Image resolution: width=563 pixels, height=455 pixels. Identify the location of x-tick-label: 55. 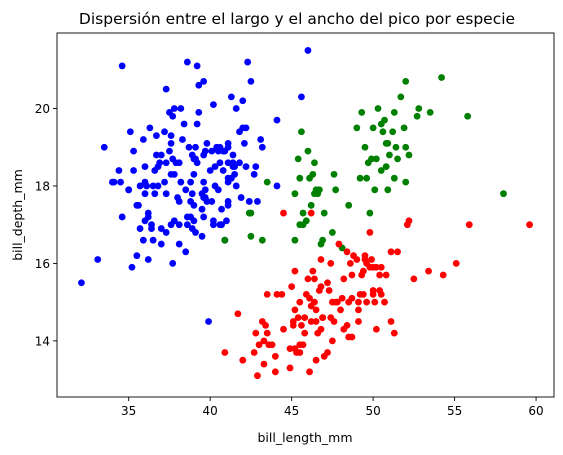
(454, 411).